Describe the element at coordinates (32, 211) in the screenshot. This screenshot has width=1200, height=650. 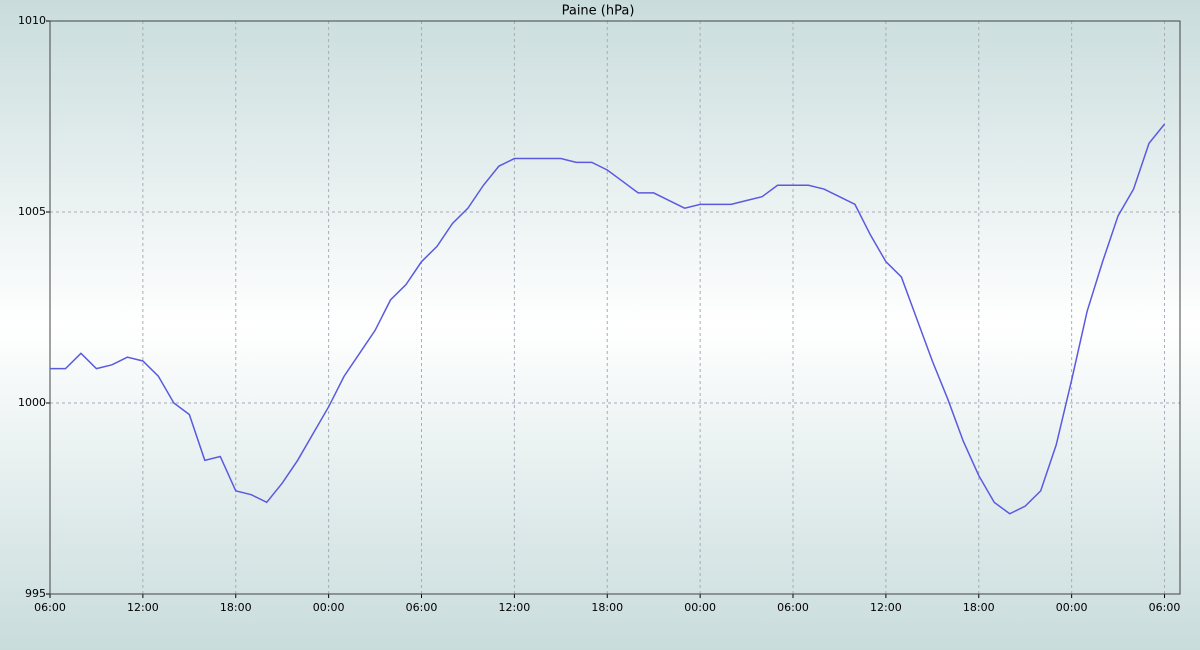
I see `y-tick-label: 1005` at that location.